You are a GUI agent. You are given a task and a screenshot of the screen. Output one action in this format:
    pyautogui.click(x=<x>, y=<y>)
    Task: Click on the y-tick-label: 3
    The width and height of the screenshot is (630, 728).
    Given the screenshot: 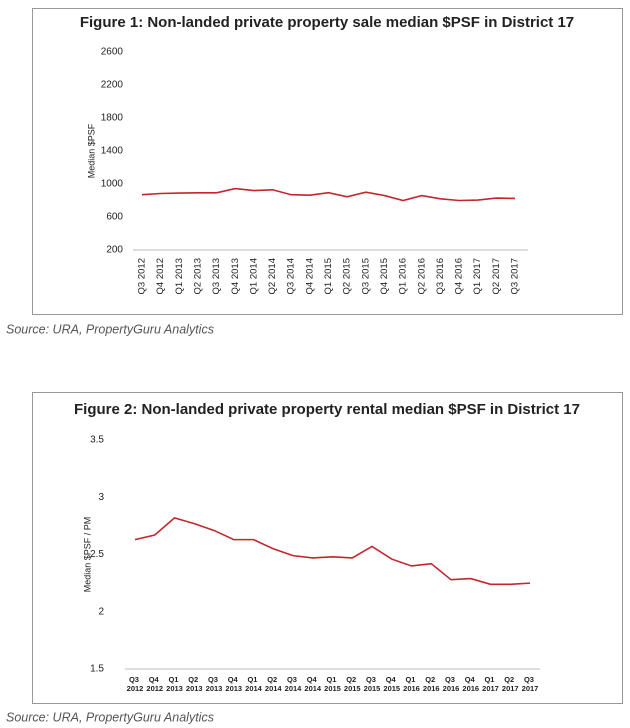 What is the action you would take?
    pyautogui.click(x=101, y=497)
    